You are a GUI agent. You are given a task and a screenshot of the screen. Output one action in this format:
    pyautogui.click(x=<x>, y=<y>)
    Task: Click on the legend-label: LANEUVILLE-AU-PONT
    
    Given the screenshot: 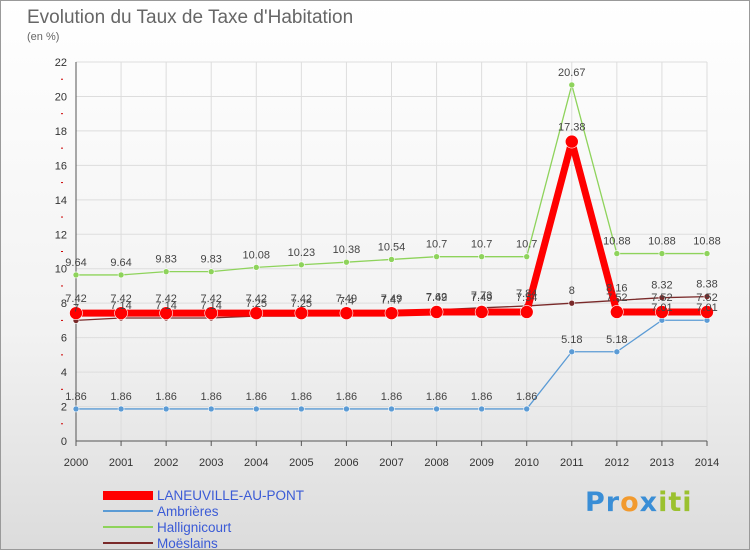 What is the action you would take?
    pyautogui.click(x=231, y=495)
    